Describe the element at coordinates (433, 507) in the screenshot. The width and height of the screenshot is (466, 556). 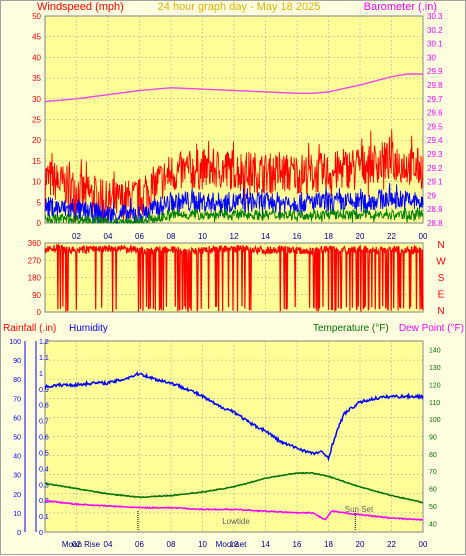
I see `temp-tick-label: 50` at that location.